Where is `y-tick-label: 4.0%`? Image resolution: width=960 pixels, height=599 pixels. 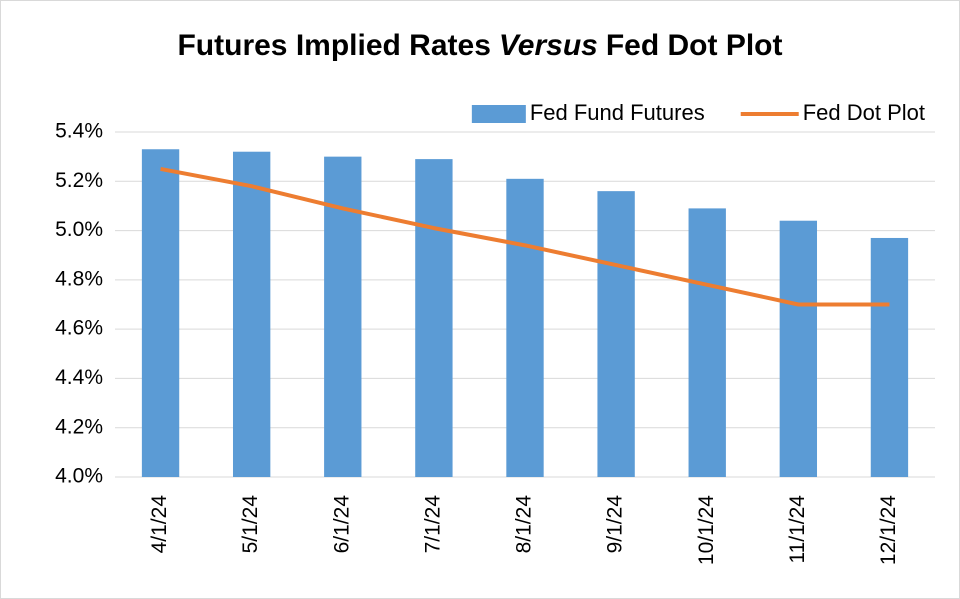
y-tick-label: 4.0% is located at coordinates (79, 476).